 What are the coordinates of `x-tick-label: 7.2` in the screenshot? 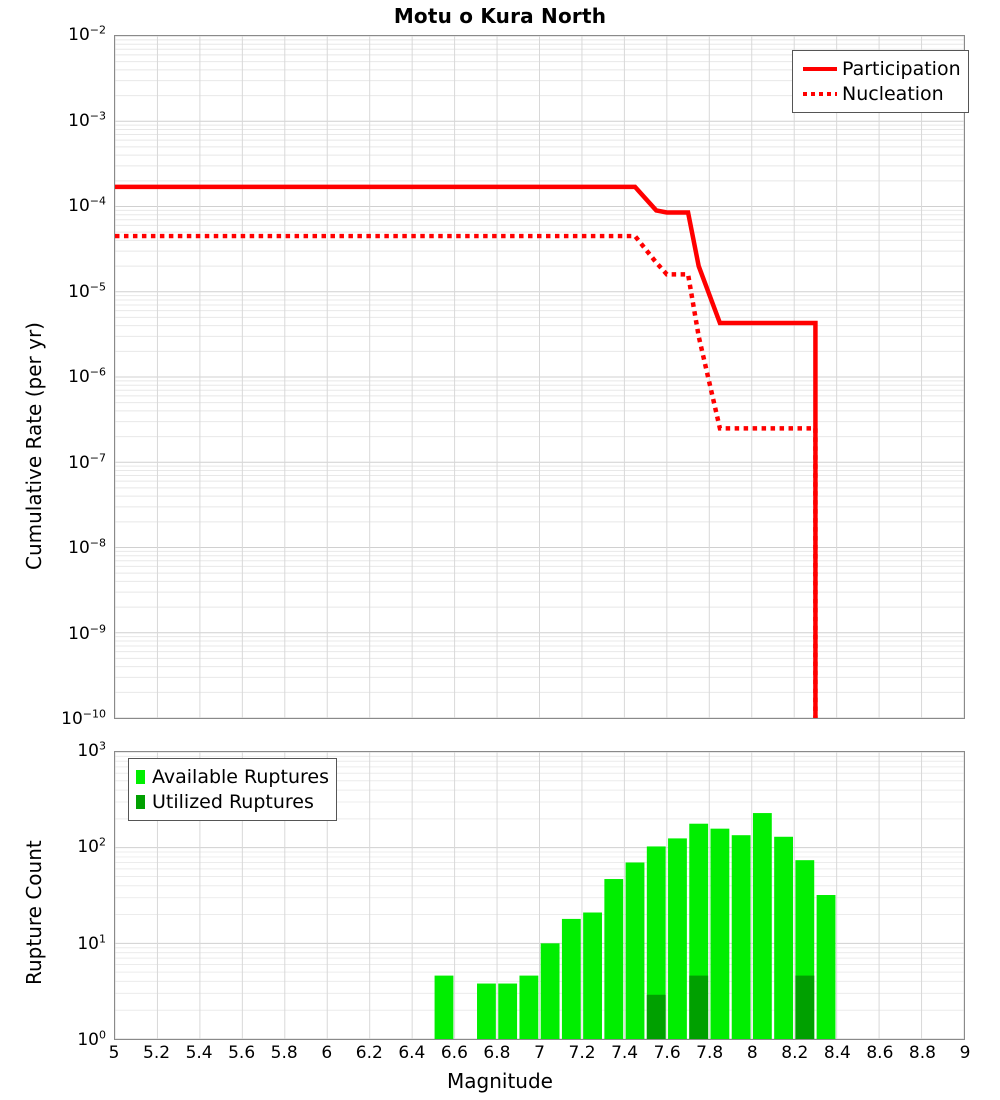 It's located at (582, 1053).